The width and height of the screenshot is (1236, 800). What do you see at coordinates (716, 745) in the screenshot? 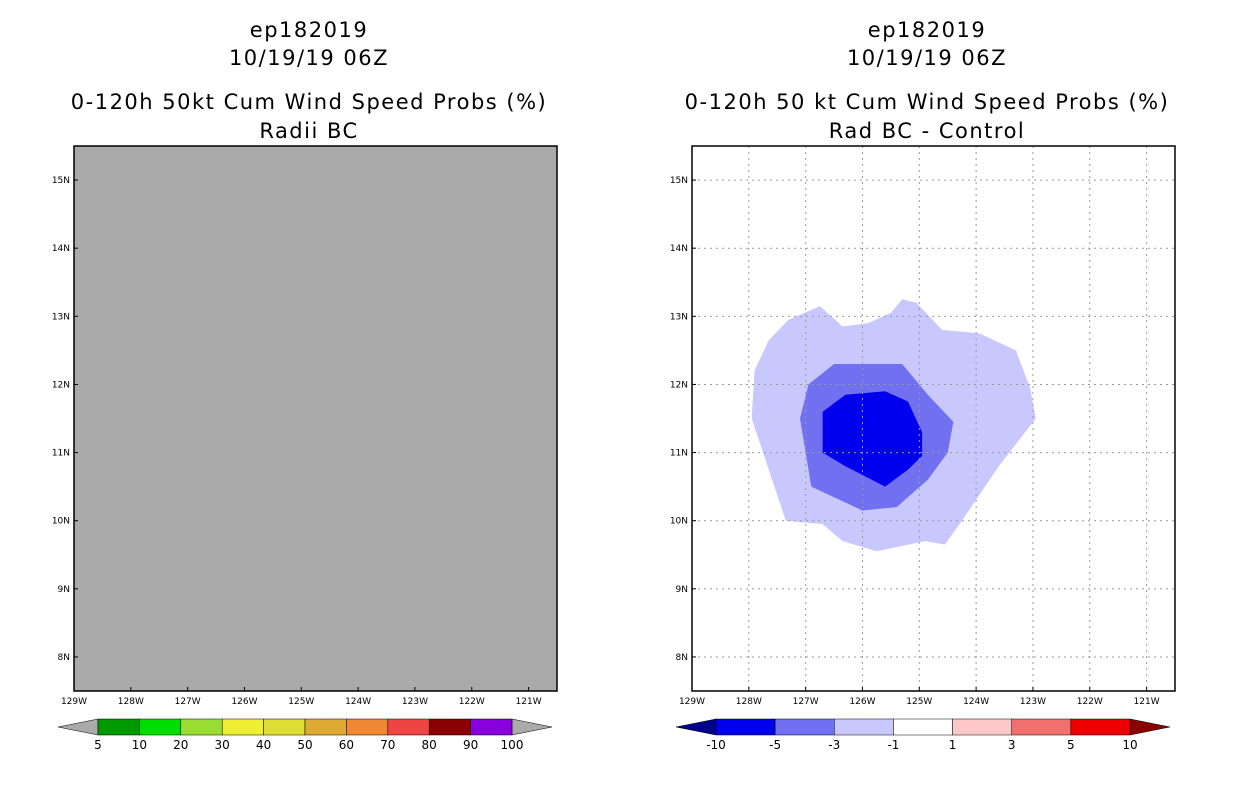
I see `right-colorbar-label-0: -10` at bounding box center [716, 745].